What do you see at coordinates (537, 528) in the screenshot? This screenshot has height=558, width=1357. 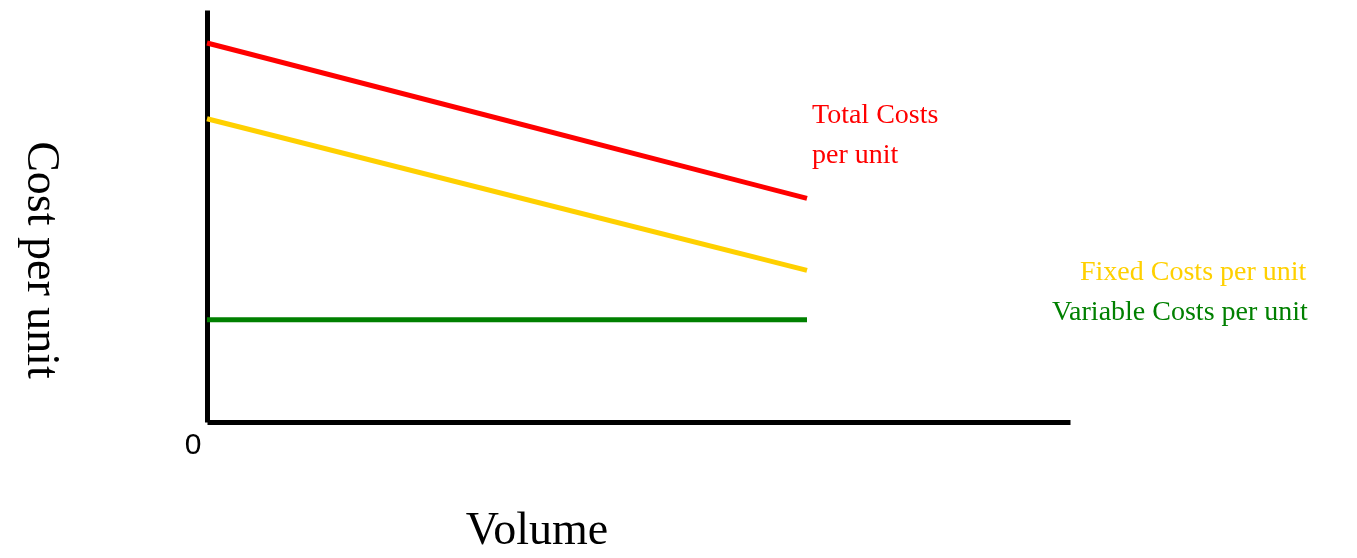 I see `x-axis-title: Volume` at bounding box center [537, 528].